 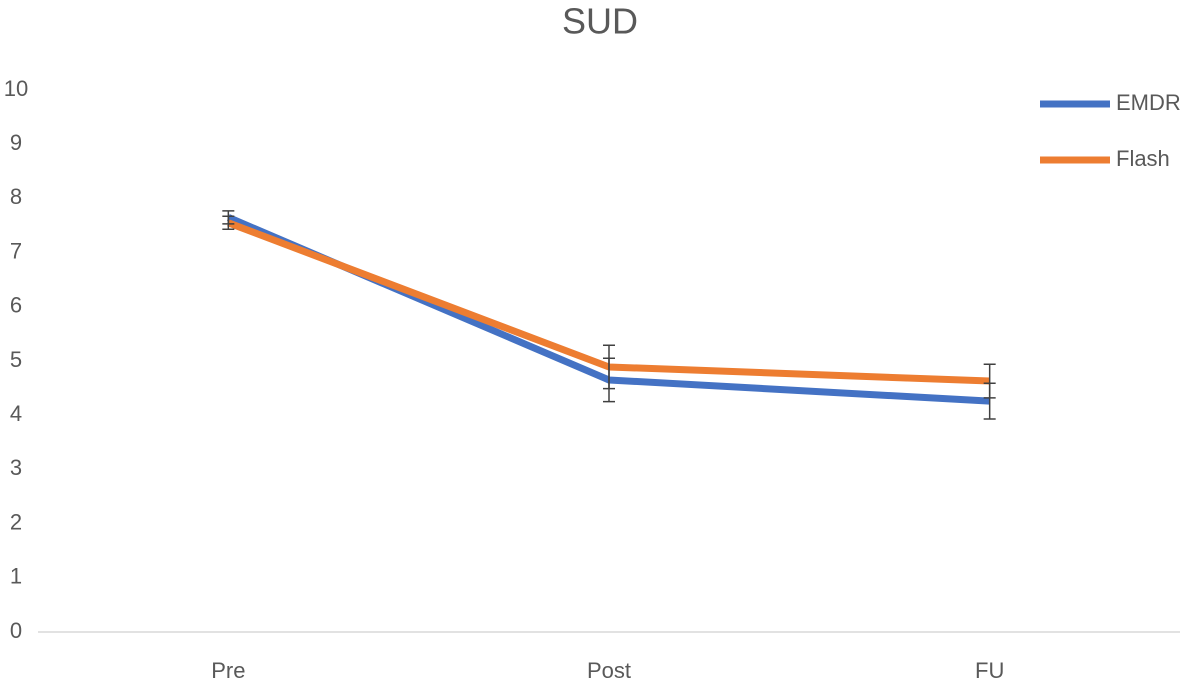 What do you see at coordinates (16, 142) in the screenshot?
I see `y-tick-label: 9` at bounding box center [16, 142].